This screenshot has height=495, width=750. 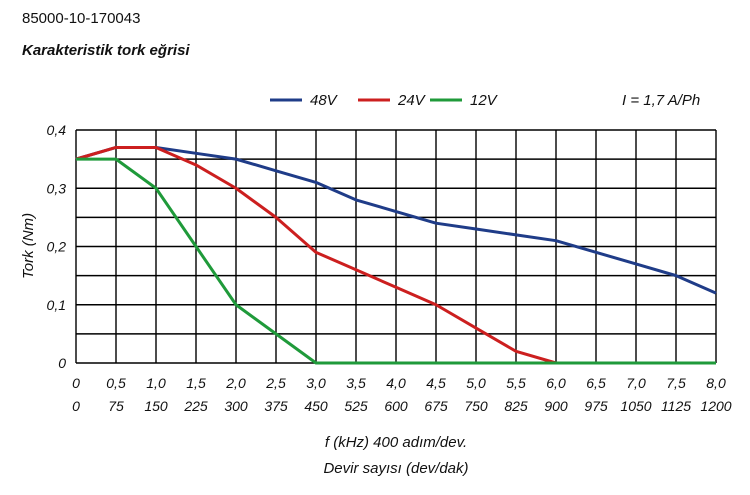 I want to click on x-tick-label-rpm: 975, so click(x=596, y=406).